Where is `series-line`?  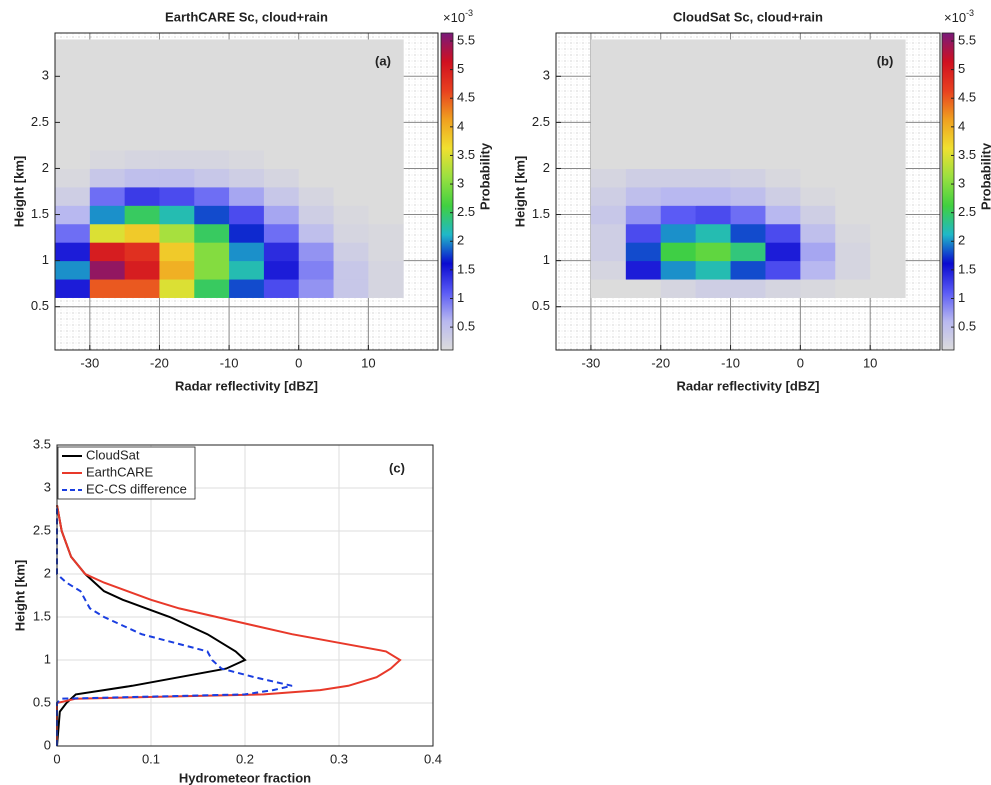
series-line is located at coordinates (174, 625).